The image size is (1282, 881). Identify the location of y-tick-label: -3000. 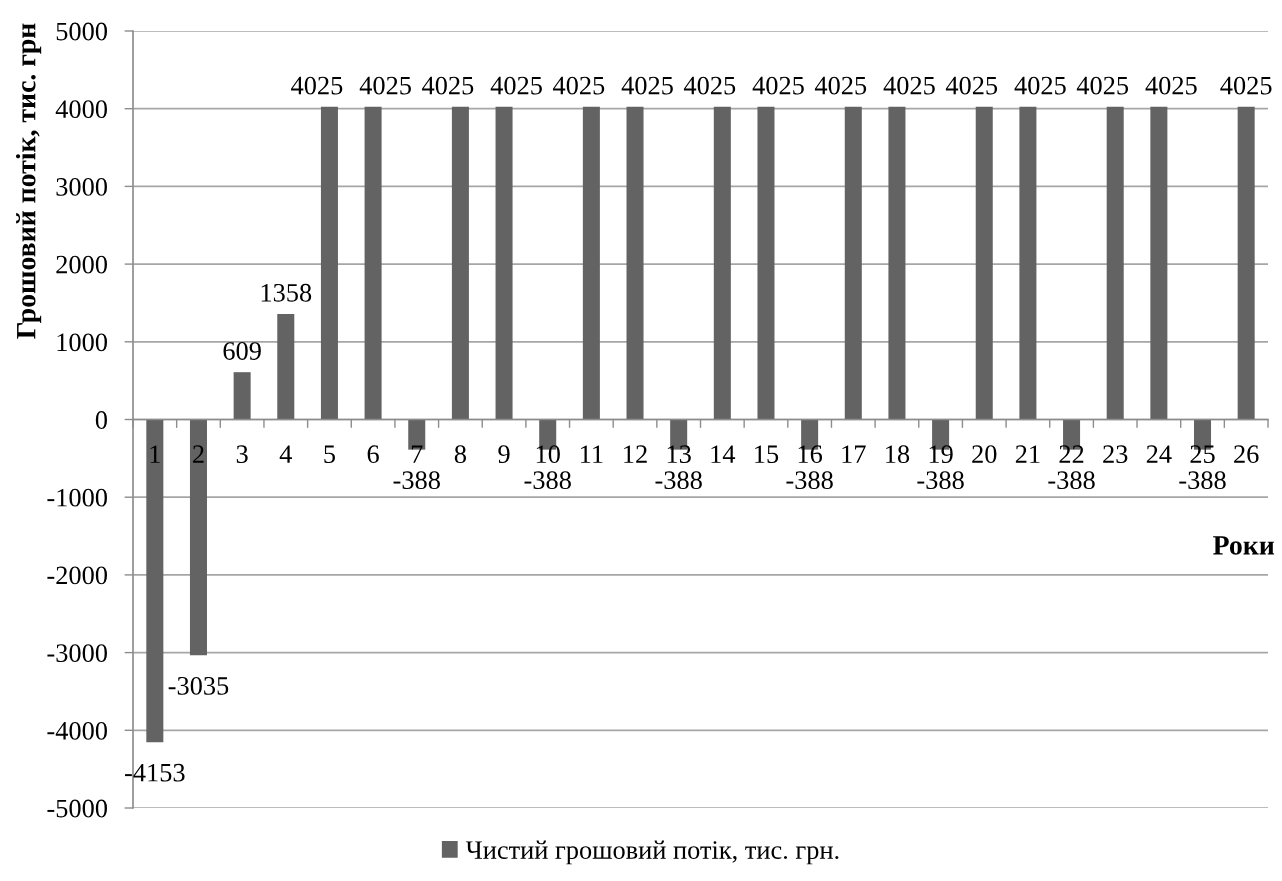
(77, 653).